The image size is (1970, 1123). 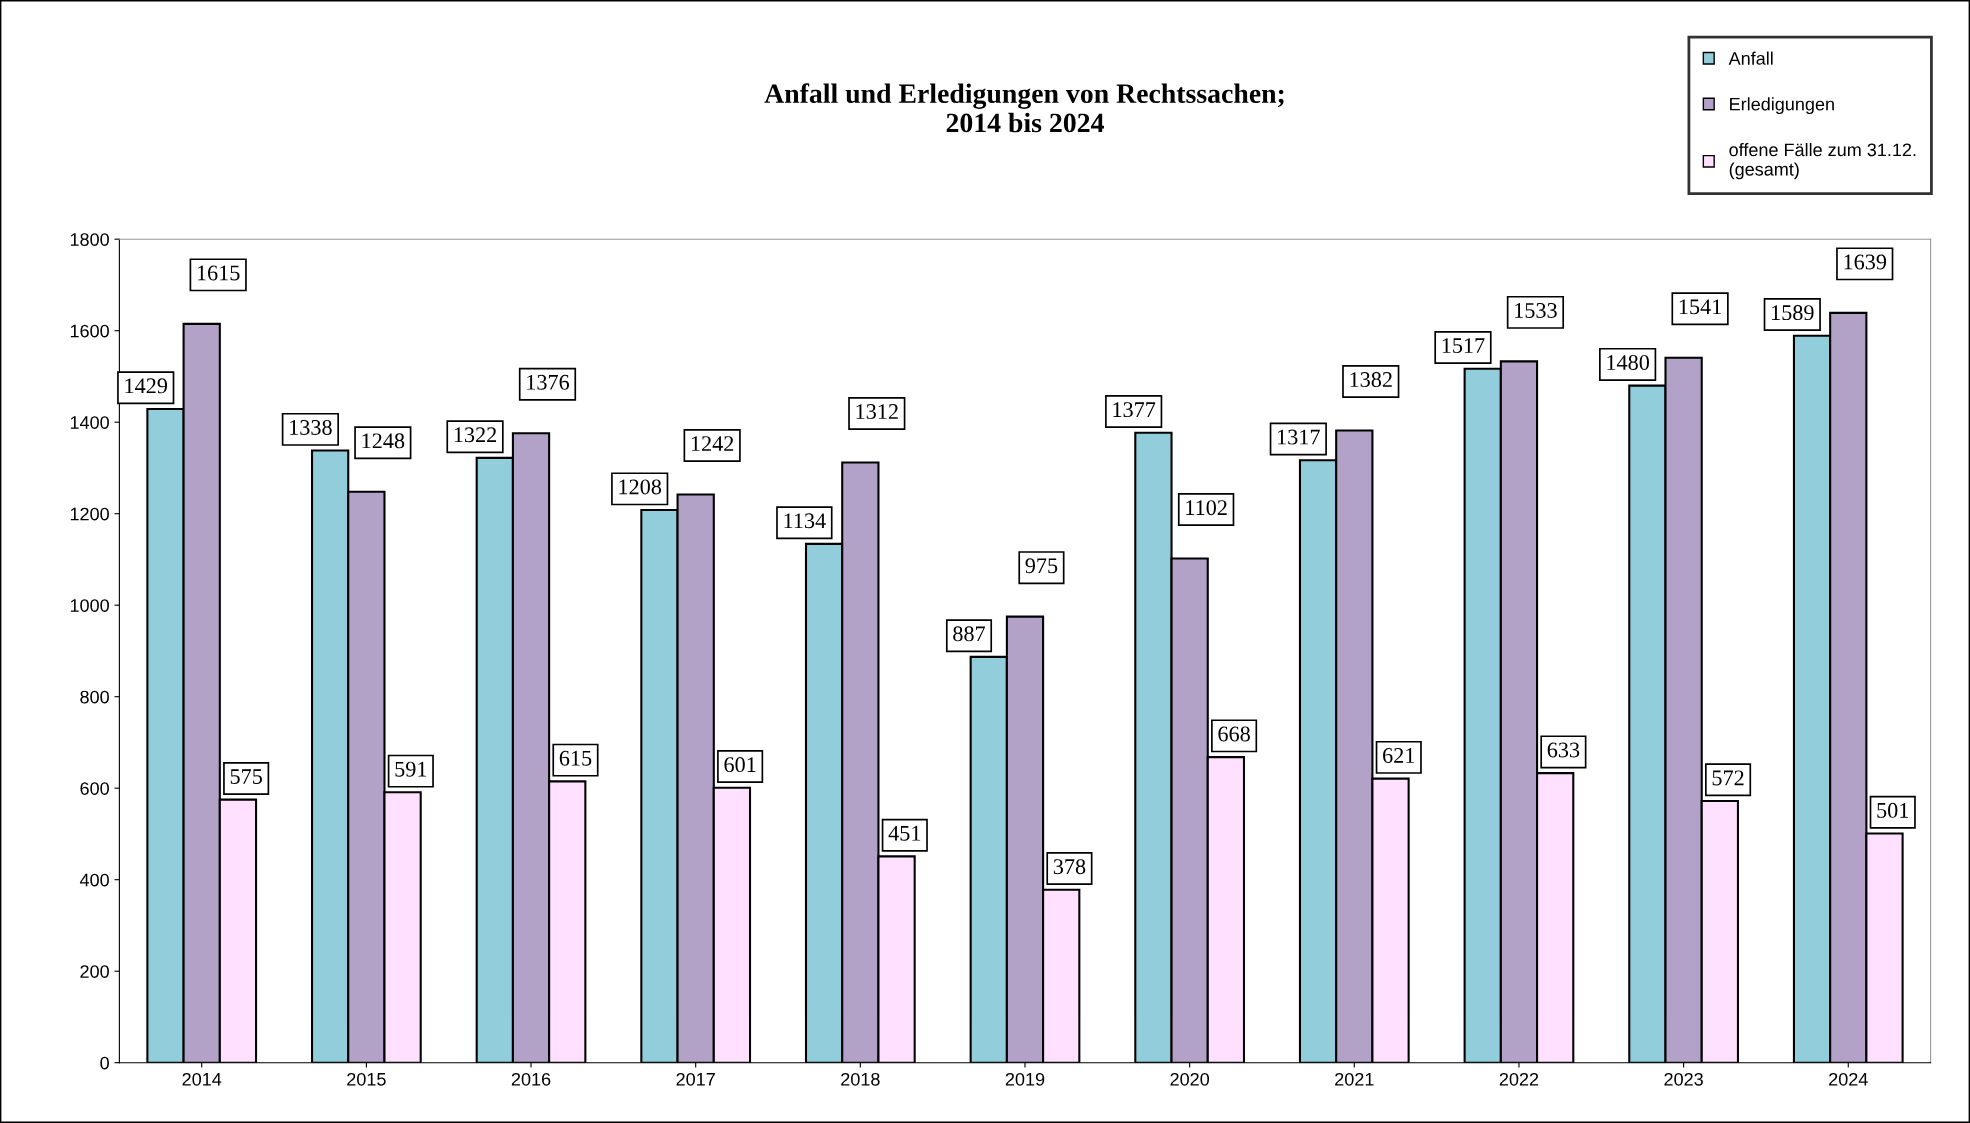 What do you see at coordinates (1025, 1079) in the screenshot?
I see `x-tick-label: 2019` at bounding box center [1025, 1079].